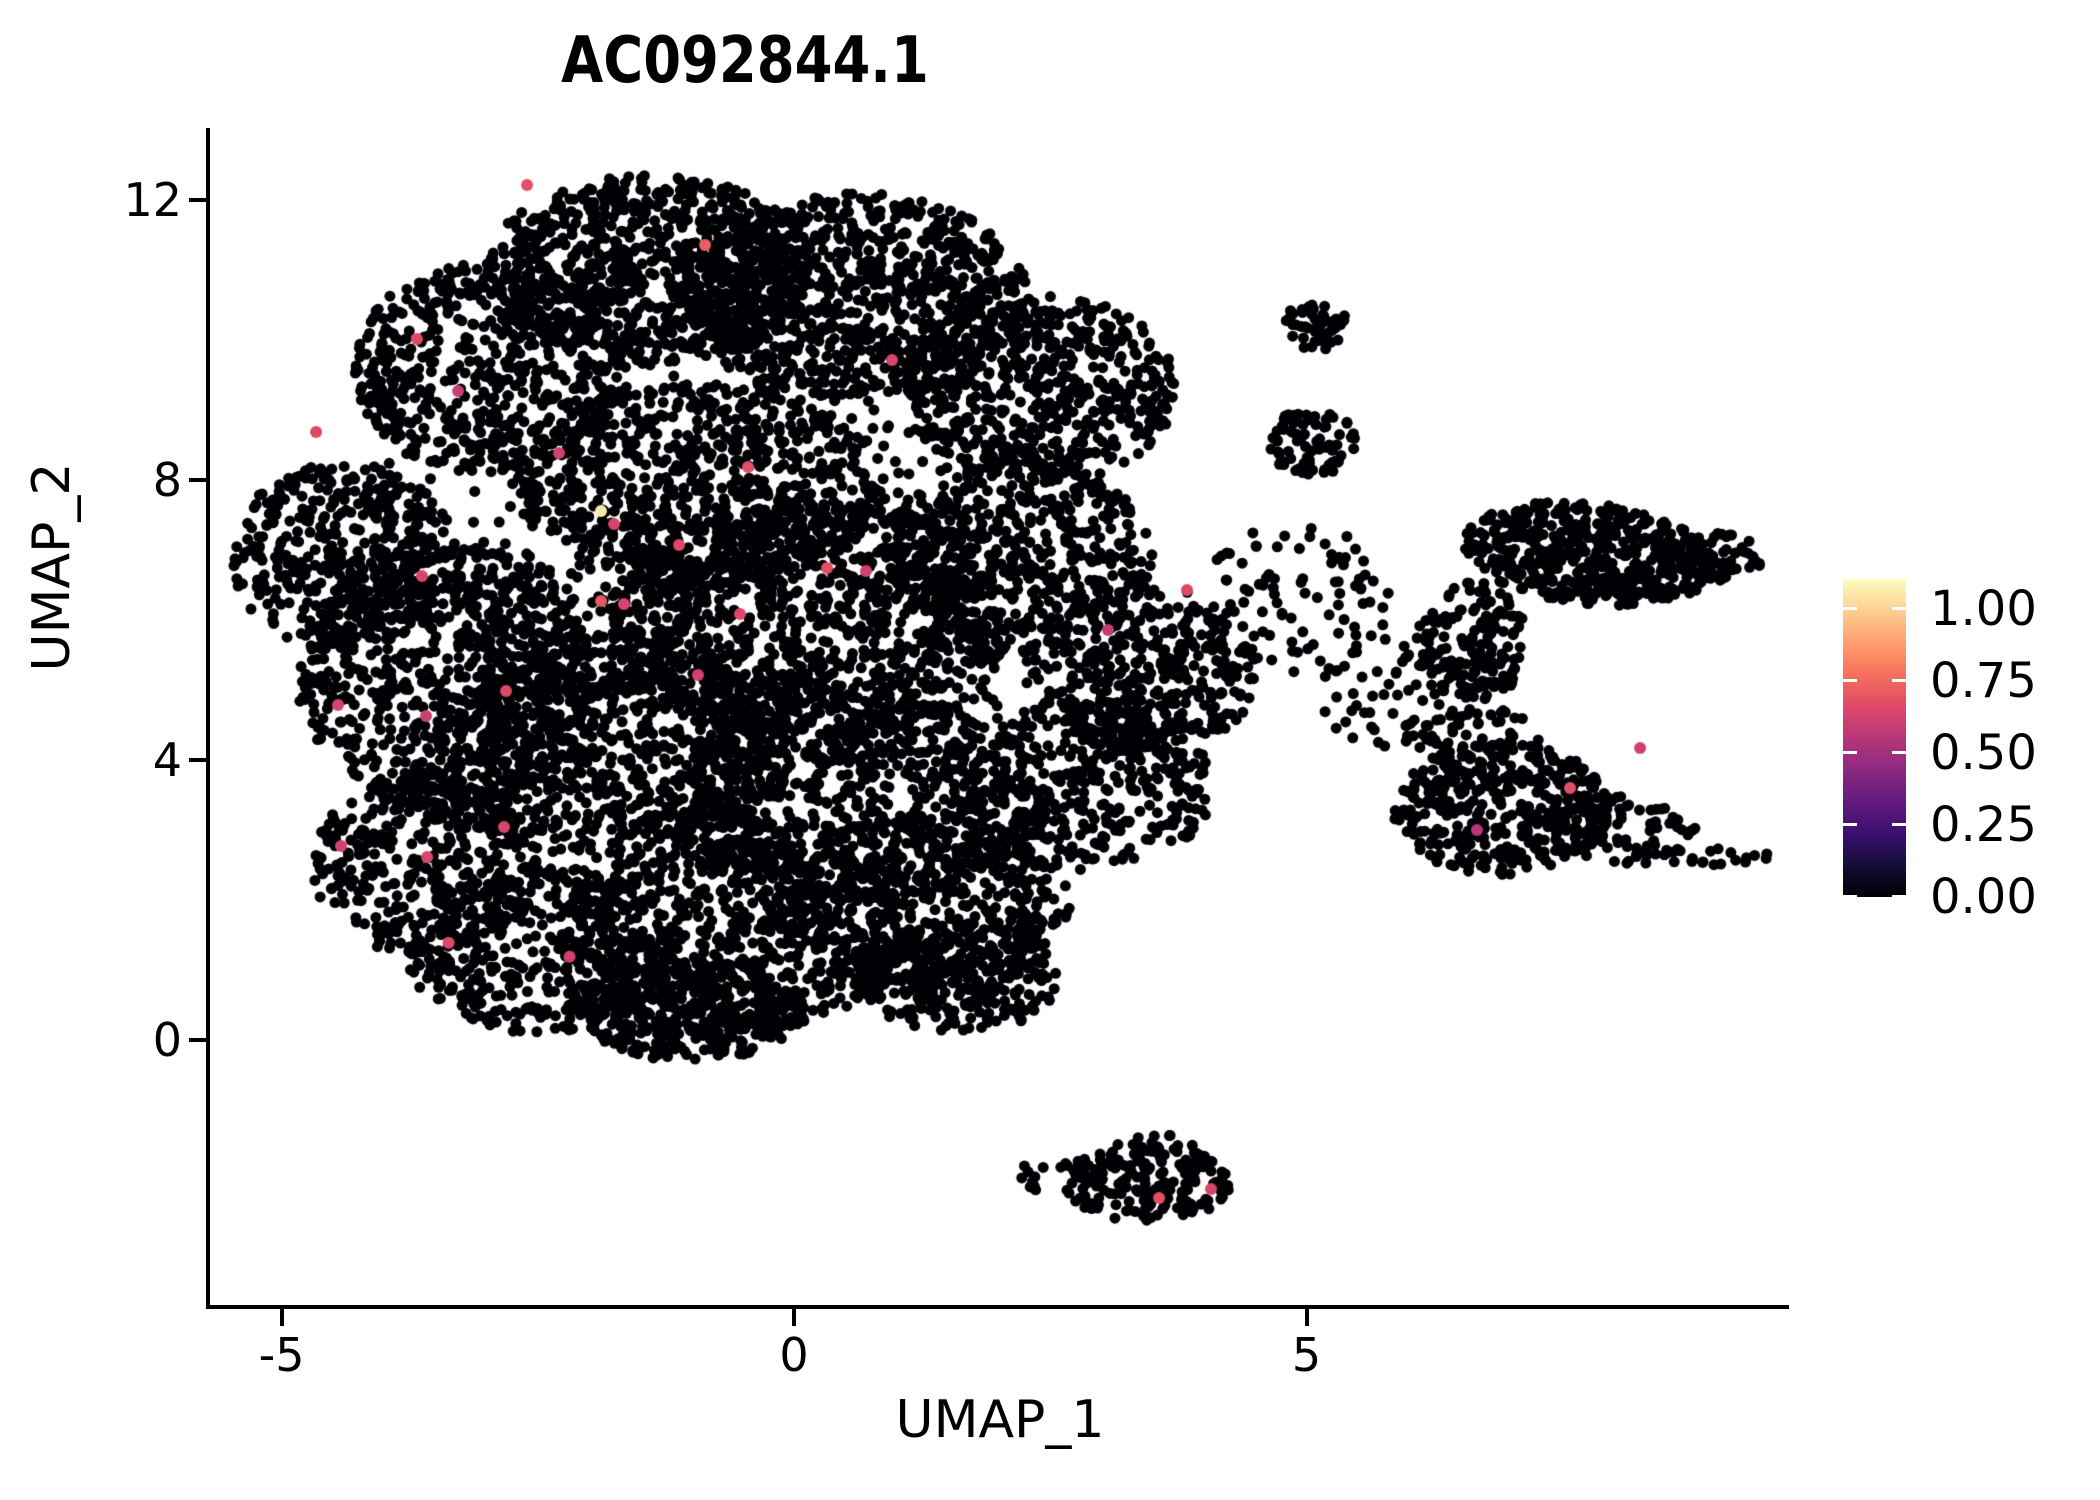 The image size is (2100, 1500). What do you see at coordinates (208, 718) in the screenshot?
I see `y-axis-line` at bounding box center [208, 718].